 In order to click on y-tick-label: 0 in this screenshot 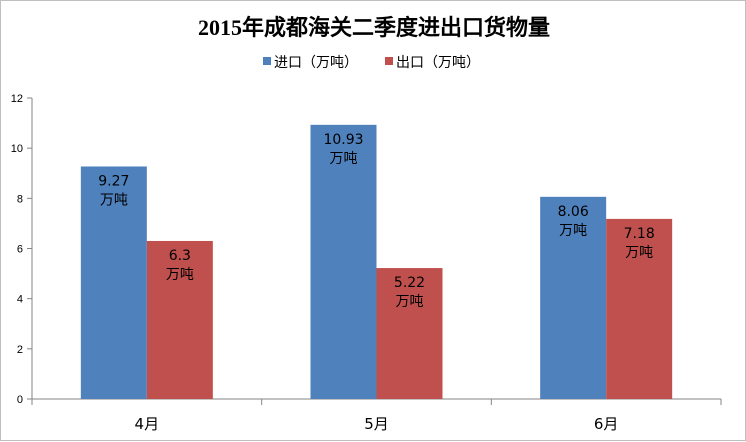, I will do `click(20, 400)`.